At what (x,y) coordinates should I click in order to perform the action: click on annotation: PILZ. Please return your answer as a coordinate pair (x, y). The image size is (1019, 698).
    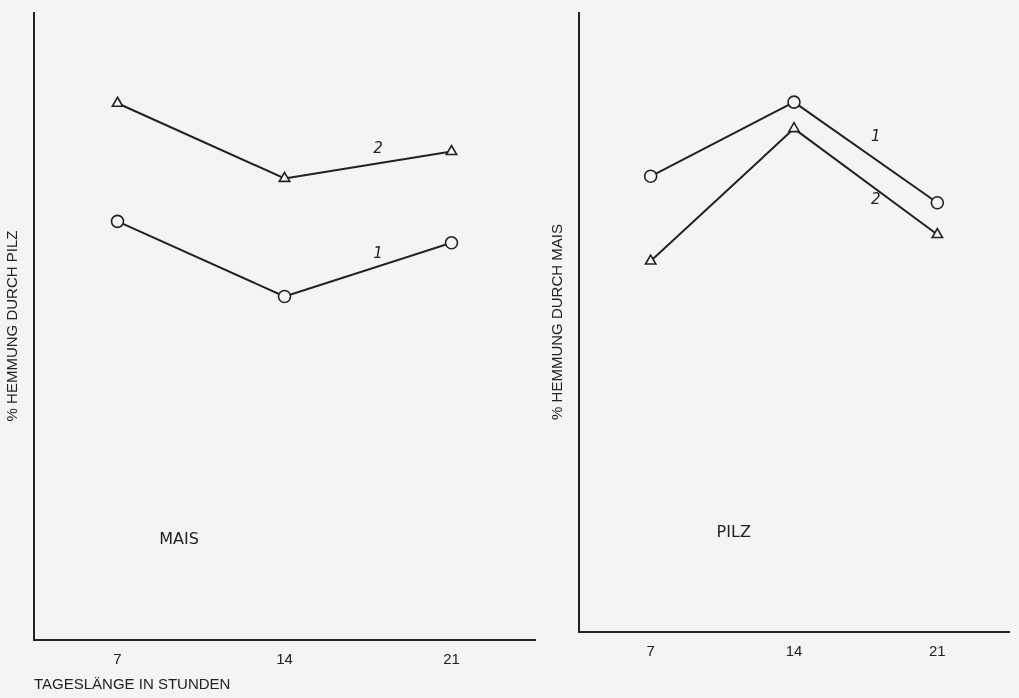
    Looking at the image, I should click on (733, 531).